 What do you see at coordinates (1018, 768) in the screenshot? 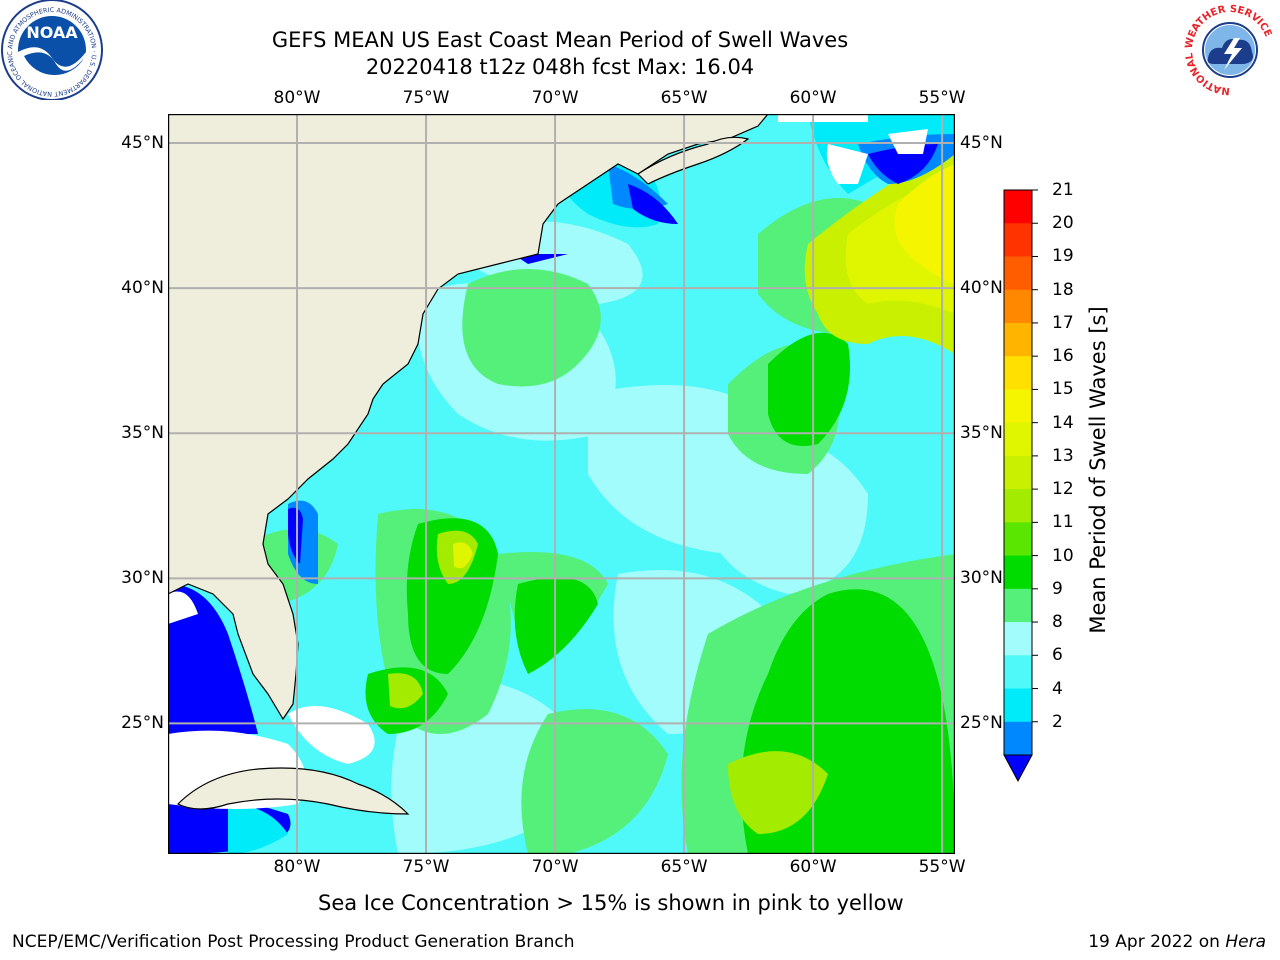
I see `colorbar-underflow-arrow` at bounding box center [1018, 768].